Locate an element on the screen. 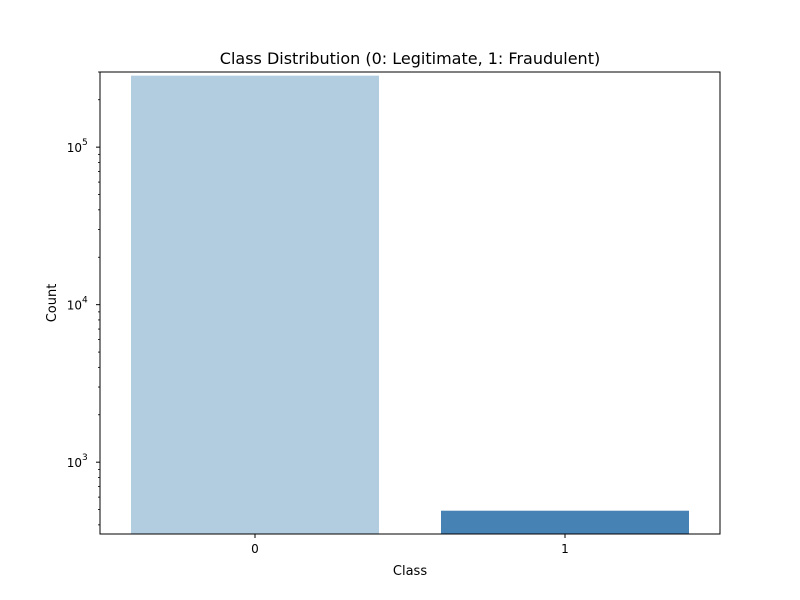 The image size is (800, 600). x-tick-label: 0 is located at coordinates (255, 549).